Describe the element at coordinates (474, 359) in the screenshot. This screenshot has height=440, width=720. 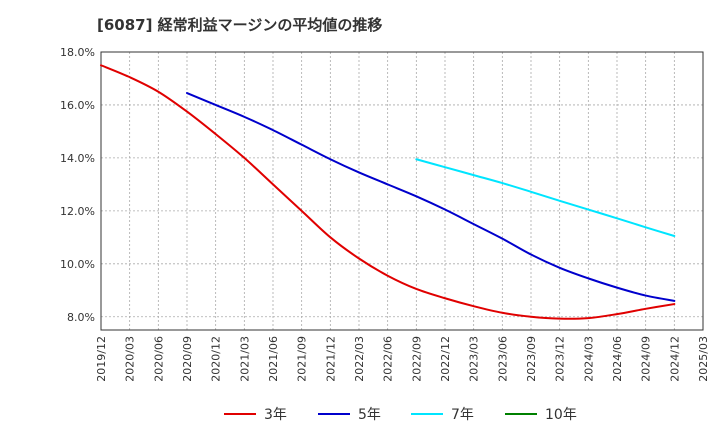
I see `x-tick-label: 2023/03` at that location.